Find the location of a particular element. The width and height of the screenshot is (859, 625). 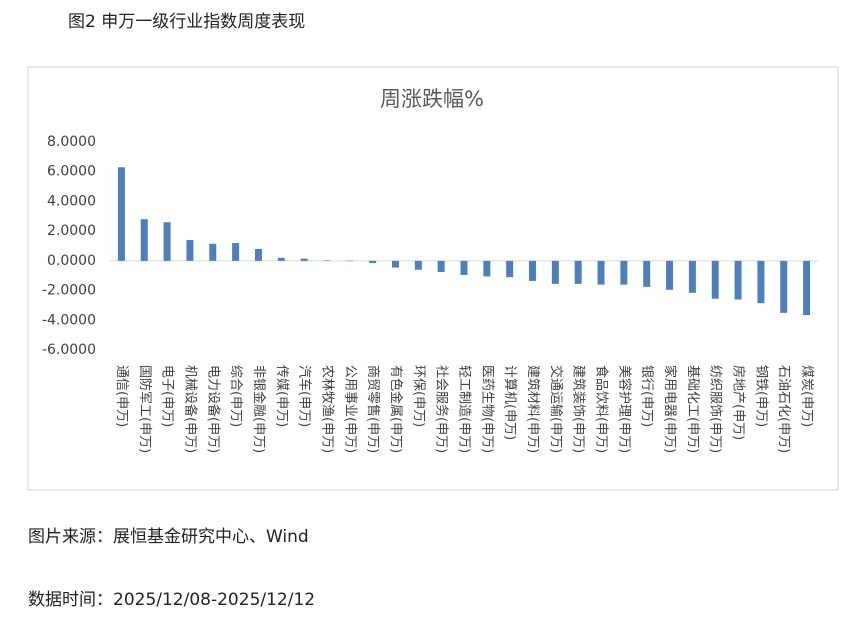

x-tick-label: 美容护理(申万) is located at coordinates (624, 409).